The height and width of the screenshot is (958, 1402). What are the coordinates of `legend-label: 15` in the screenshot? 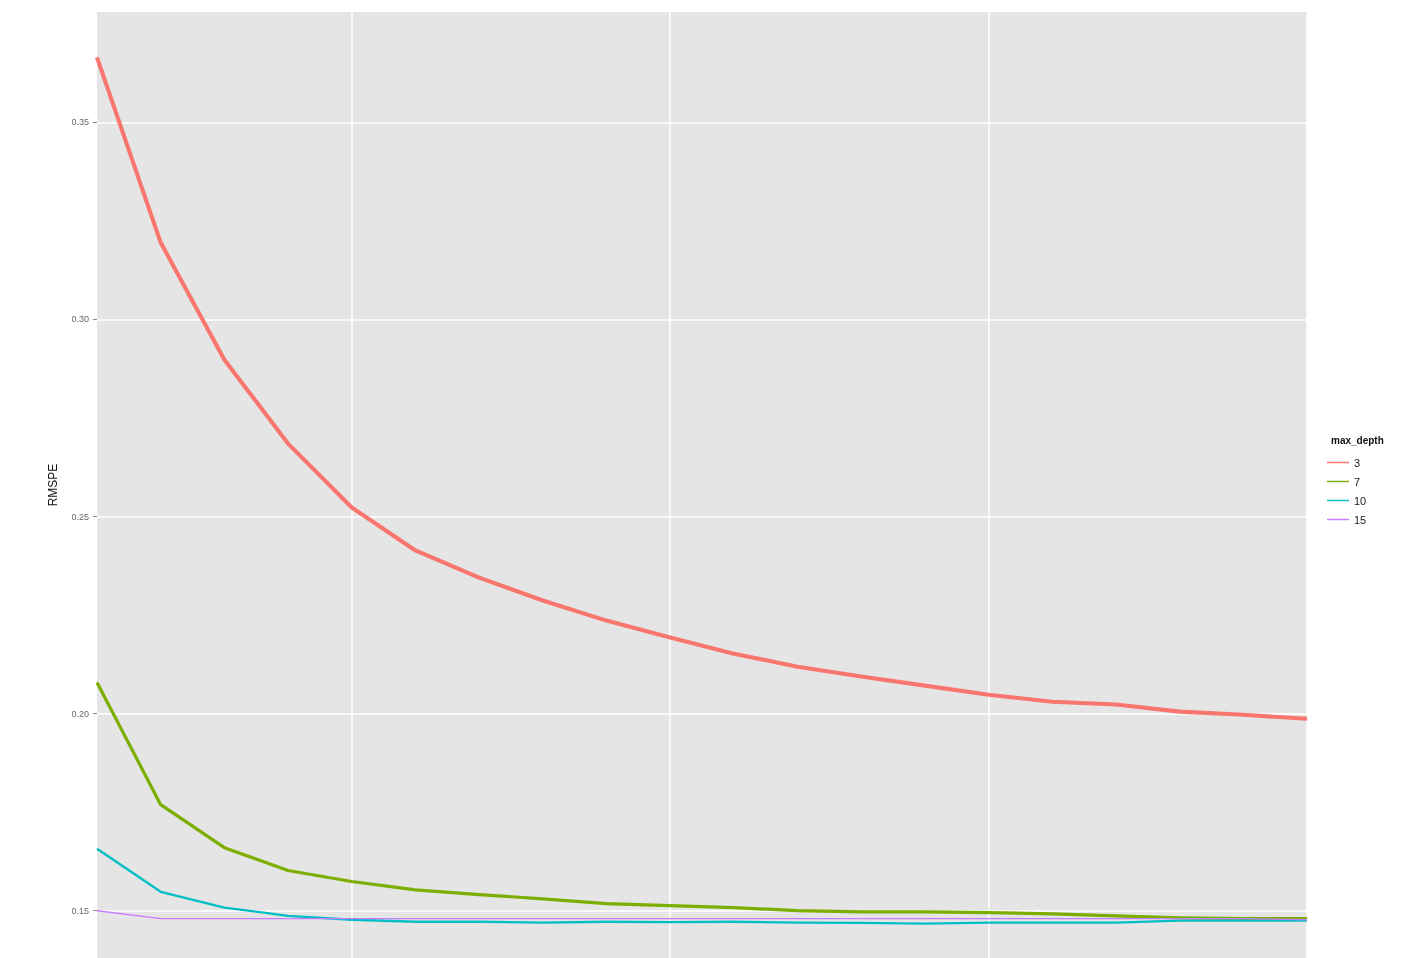 It's located at (1360, 519).